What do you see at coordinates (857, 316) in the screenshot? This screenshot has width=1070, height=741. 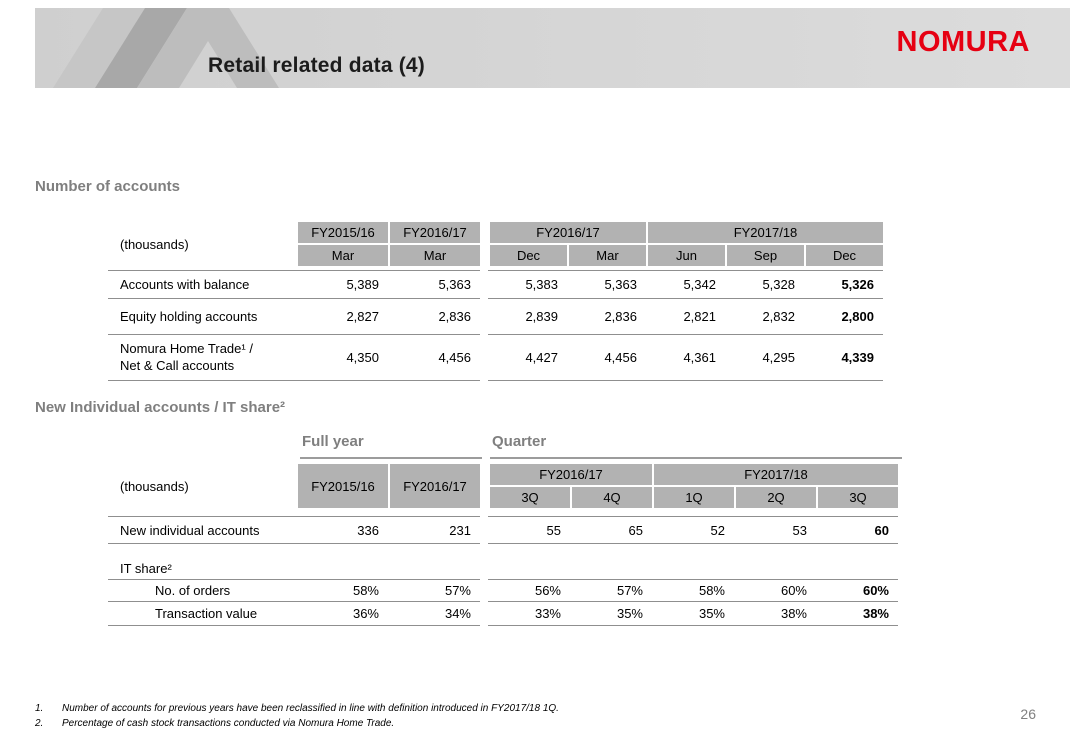 I see `data-cell-latest: 2,800` at bounding box center [857, 316].